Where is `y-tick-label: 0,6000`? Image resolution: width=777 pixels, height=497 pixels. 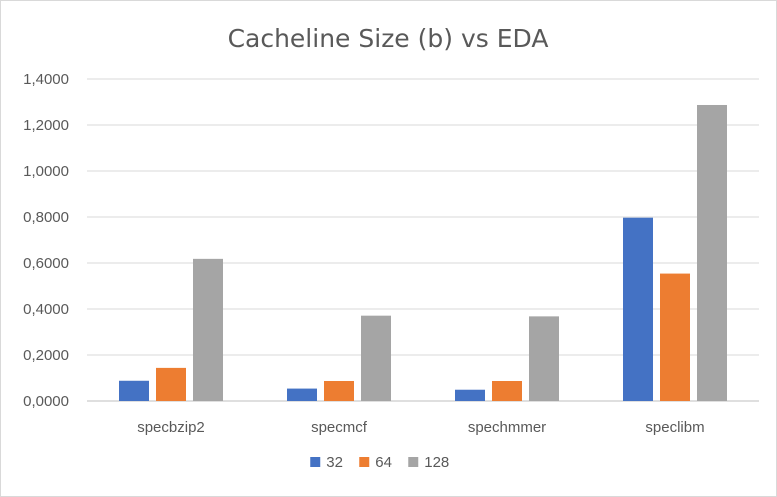
y-tick-label: 0,6000 is located at coordinates (46, 263).